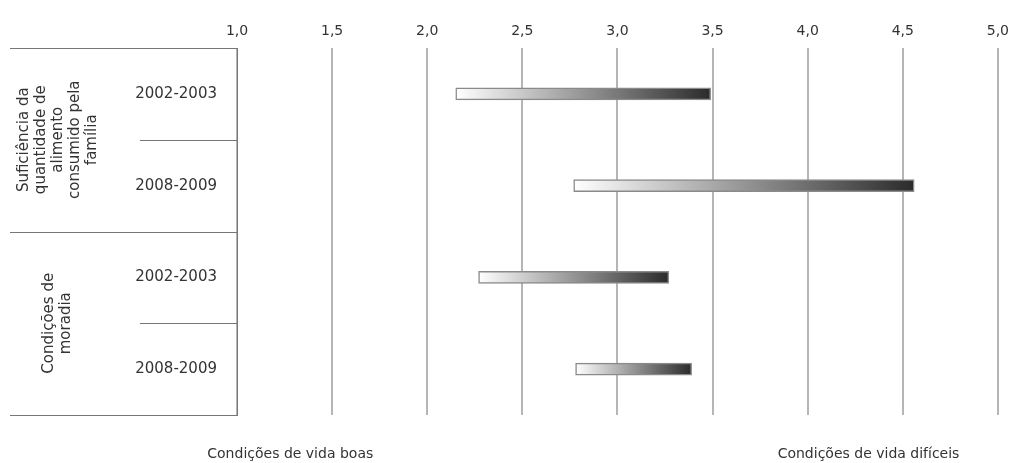  I want to click on x-tick-label: 4,5, so click(902, 30).